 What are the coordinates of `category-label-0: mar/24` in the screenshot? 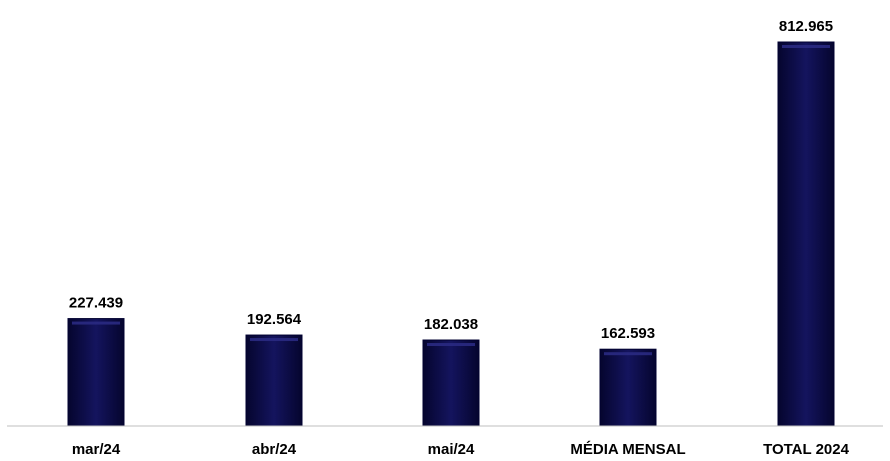 It's located at (96, 449).